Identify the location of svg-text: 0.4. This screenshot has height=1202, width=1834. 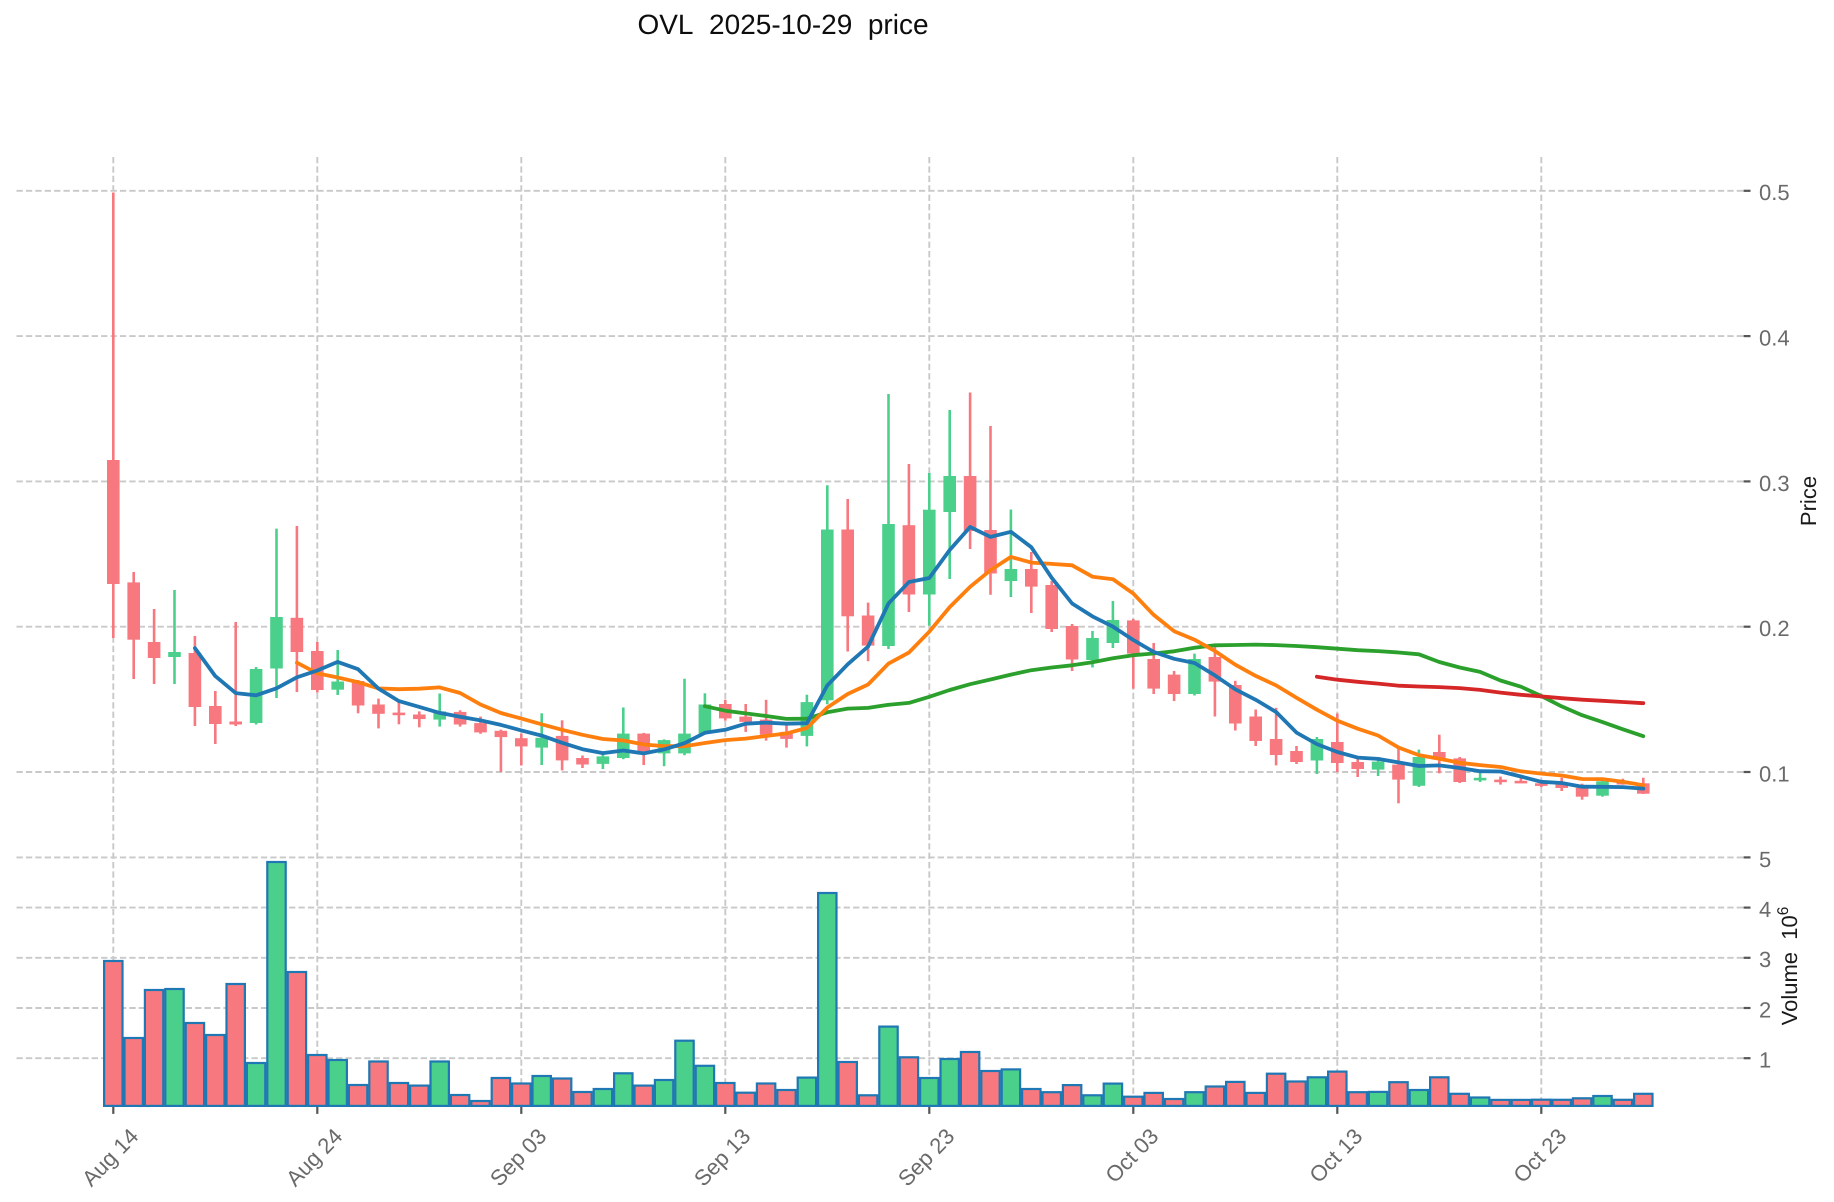
(1774, 338).